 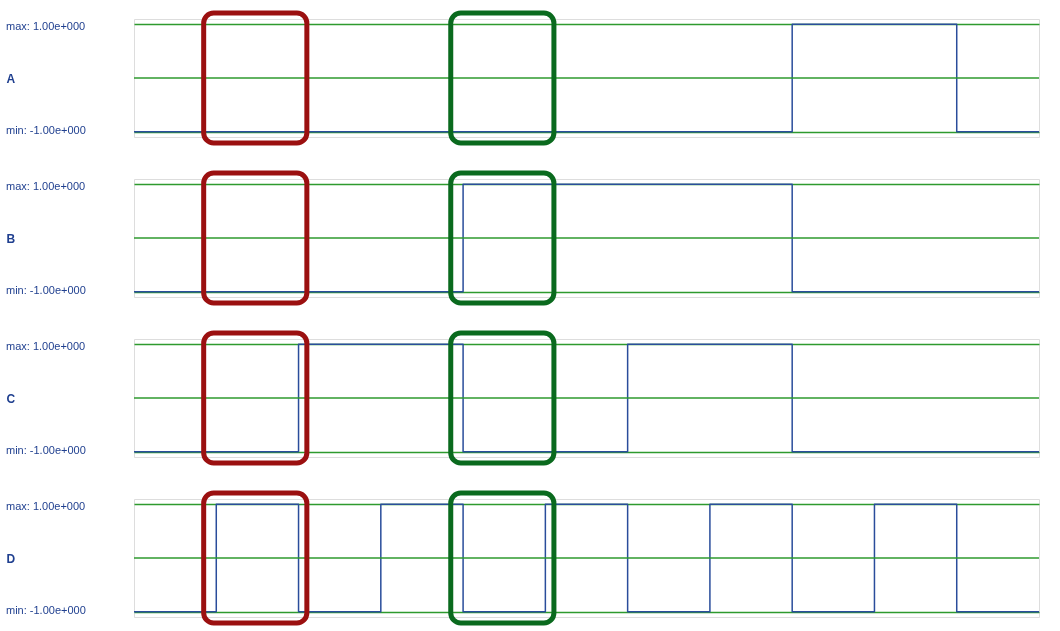 I want to click on y-axis-title: C, so click(x=11, y=398).